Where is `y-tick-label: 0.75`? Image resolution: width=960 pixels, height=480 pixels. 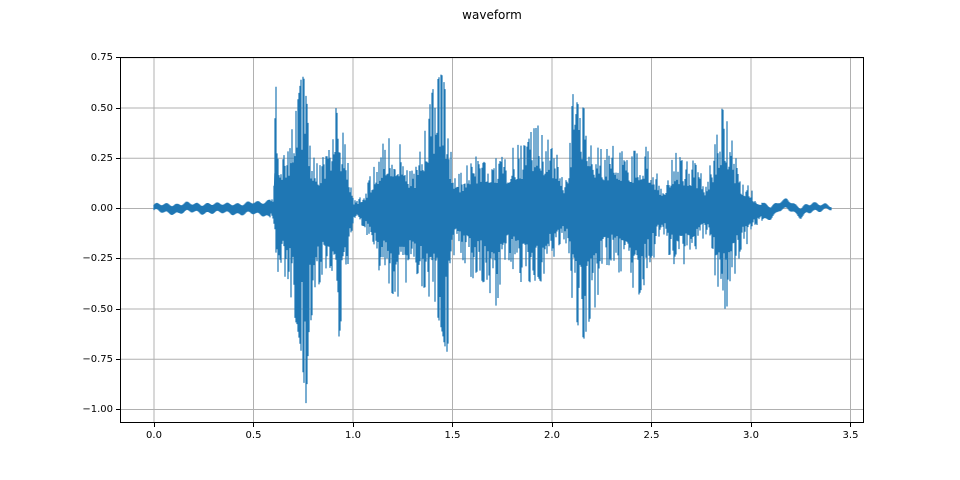 y-tick-label: 0.75 is located at coordinates (101, 58).